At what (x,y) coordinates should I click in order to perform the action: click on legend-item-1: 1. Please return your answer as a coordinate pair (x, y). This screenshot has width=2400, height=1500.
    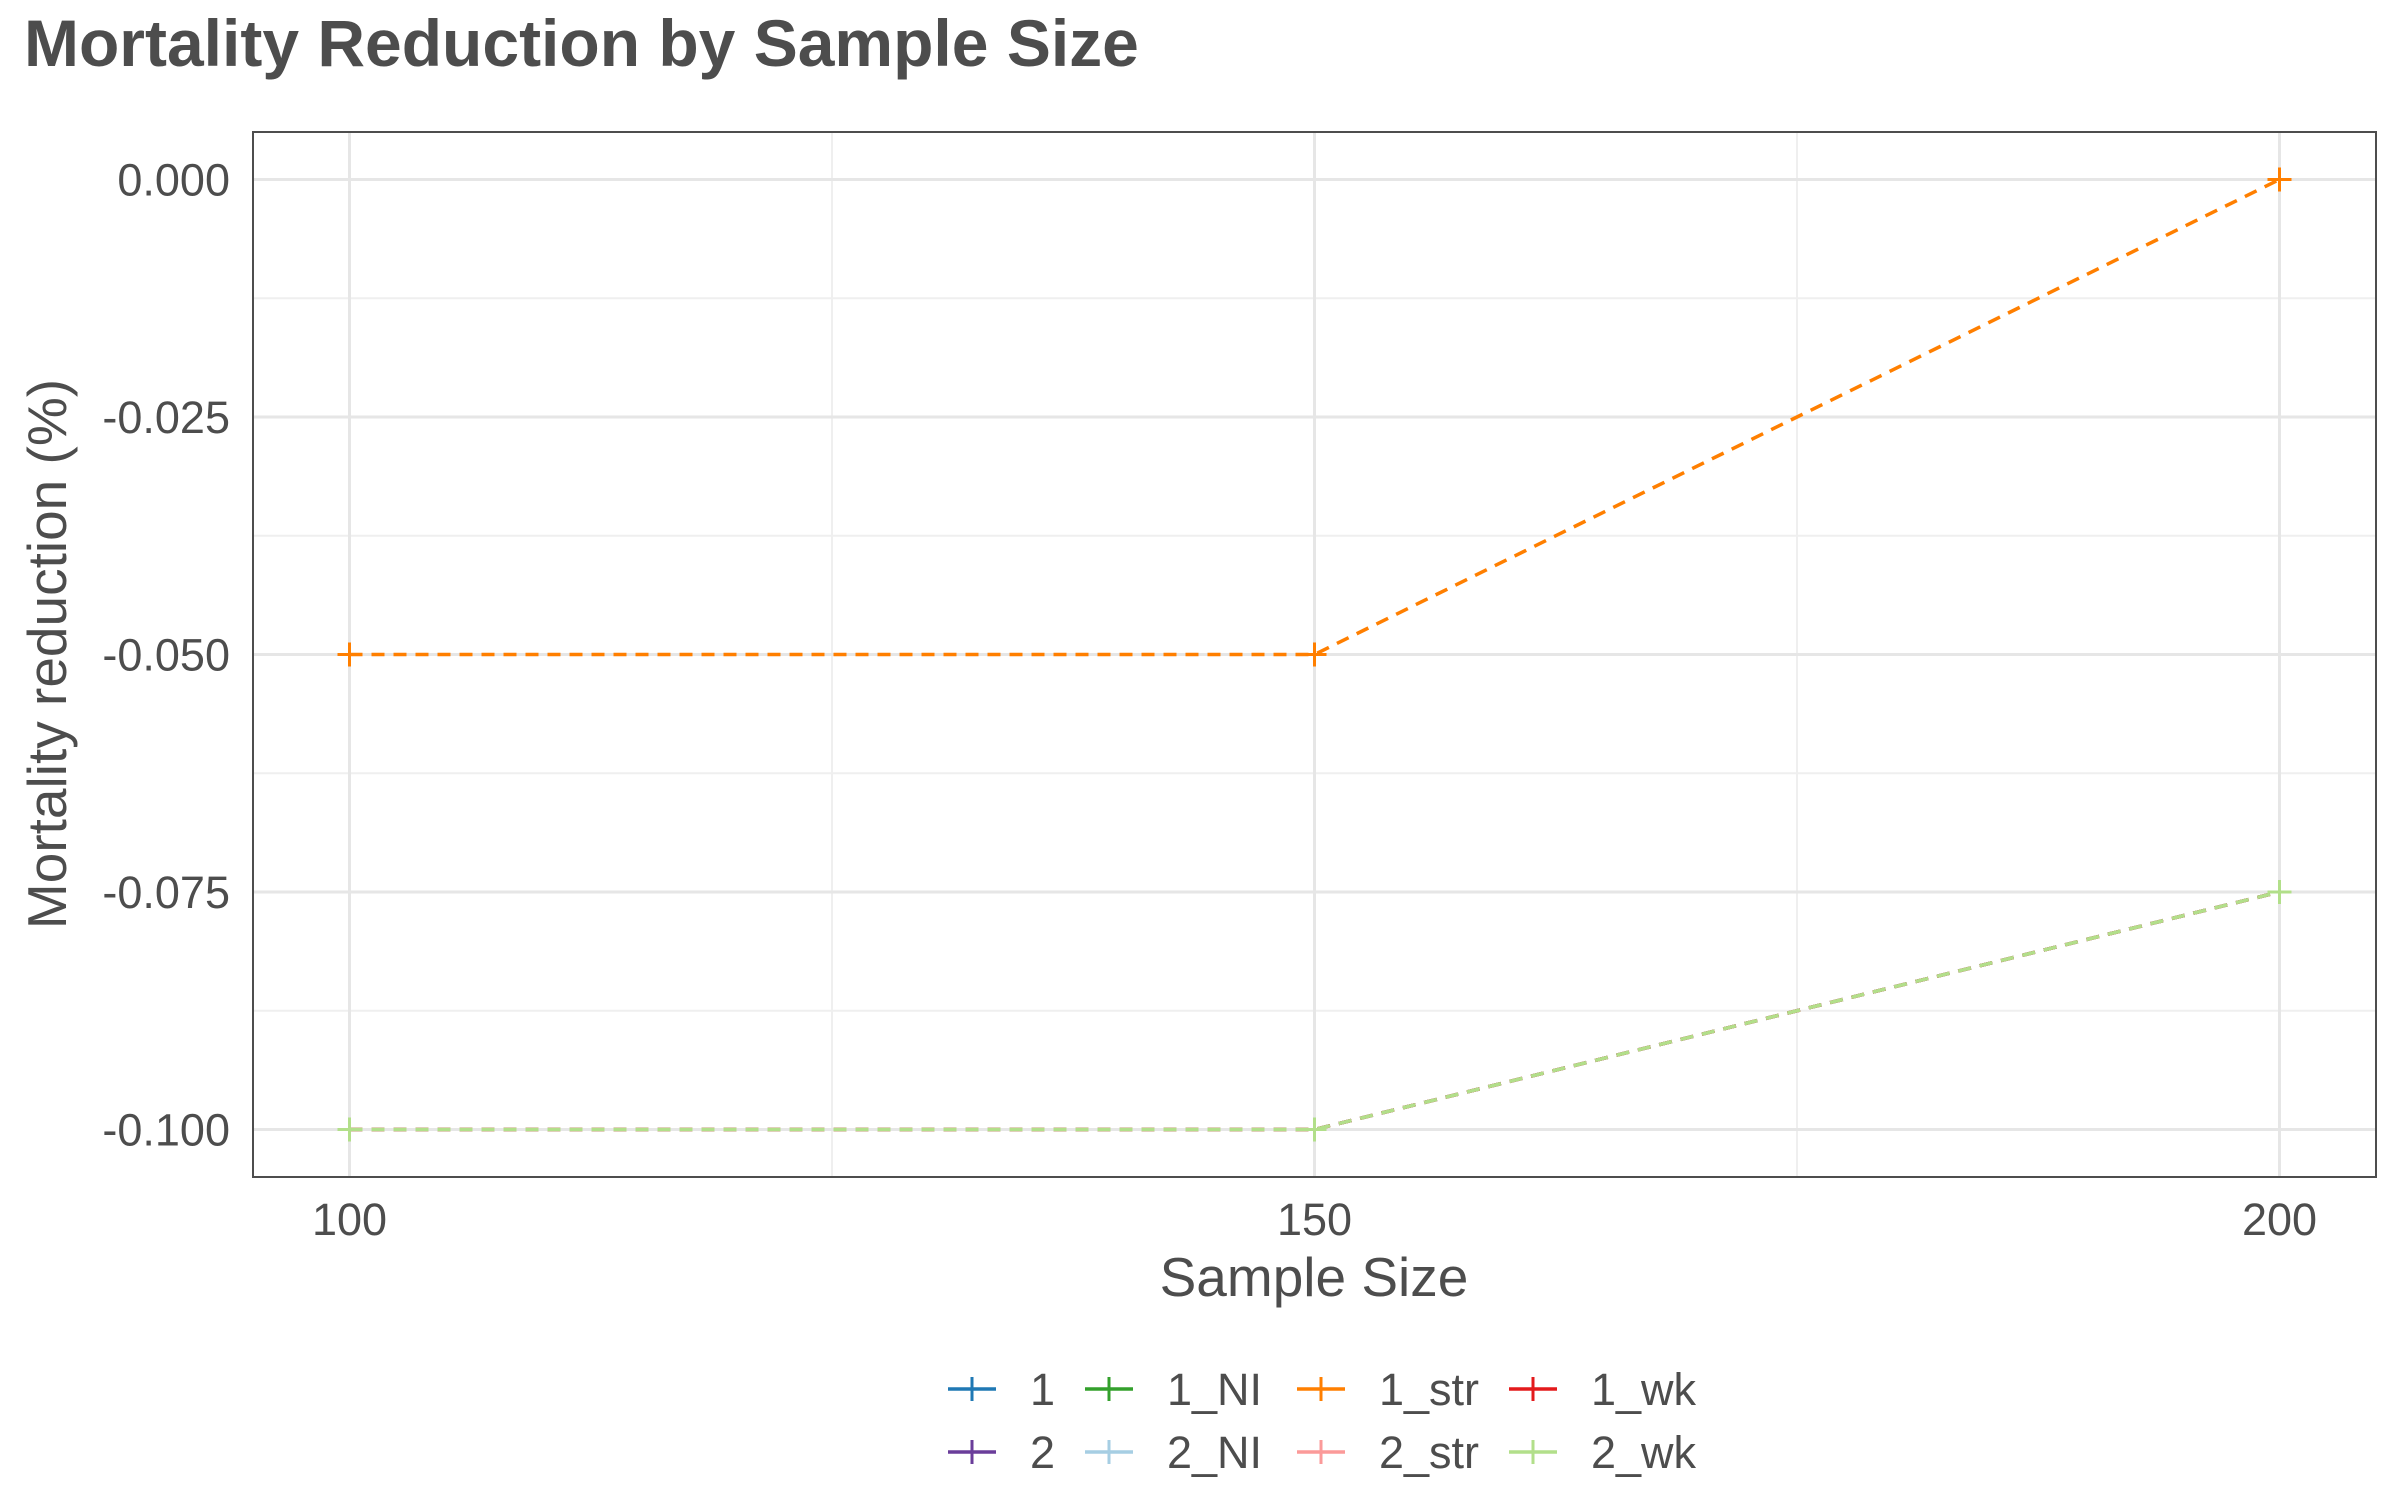
    Looking at the image, I should click on (1001, 1389).